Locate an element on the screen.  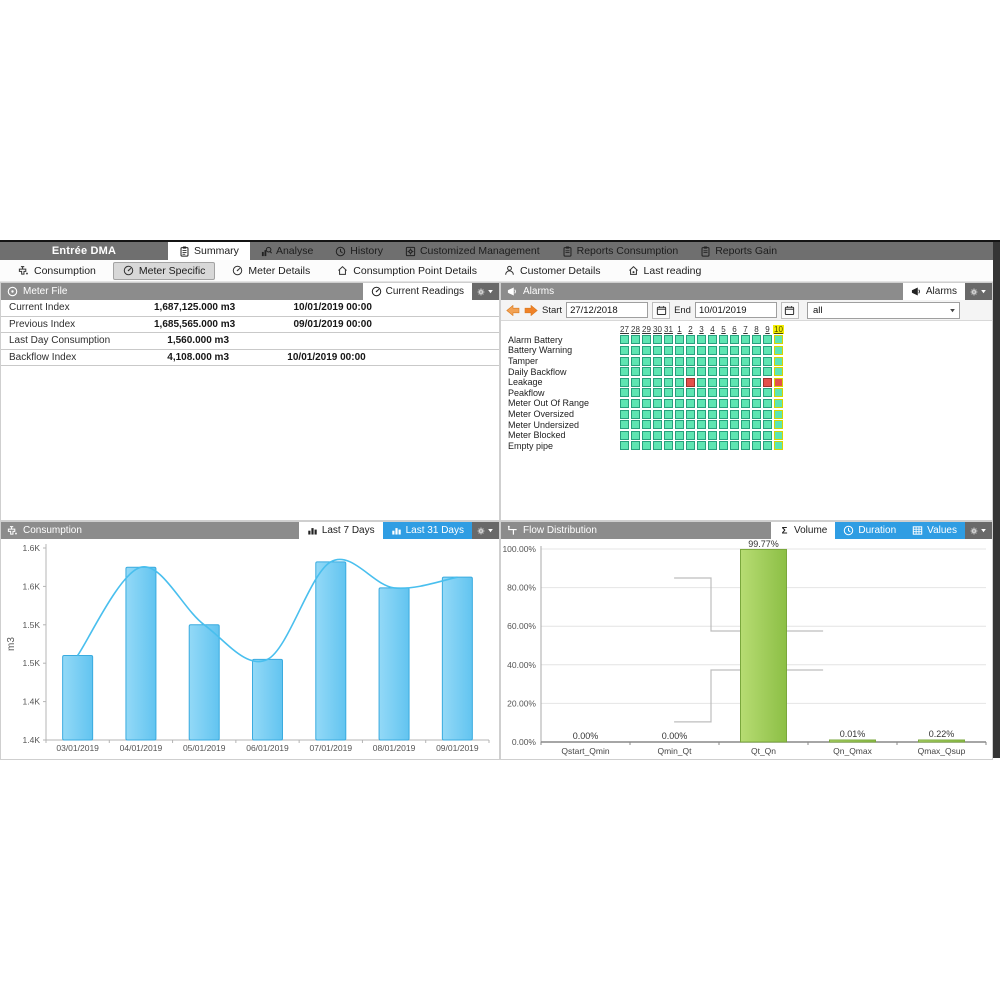
top-tab-analyse: Analyse is located at coordinates (287, 251).